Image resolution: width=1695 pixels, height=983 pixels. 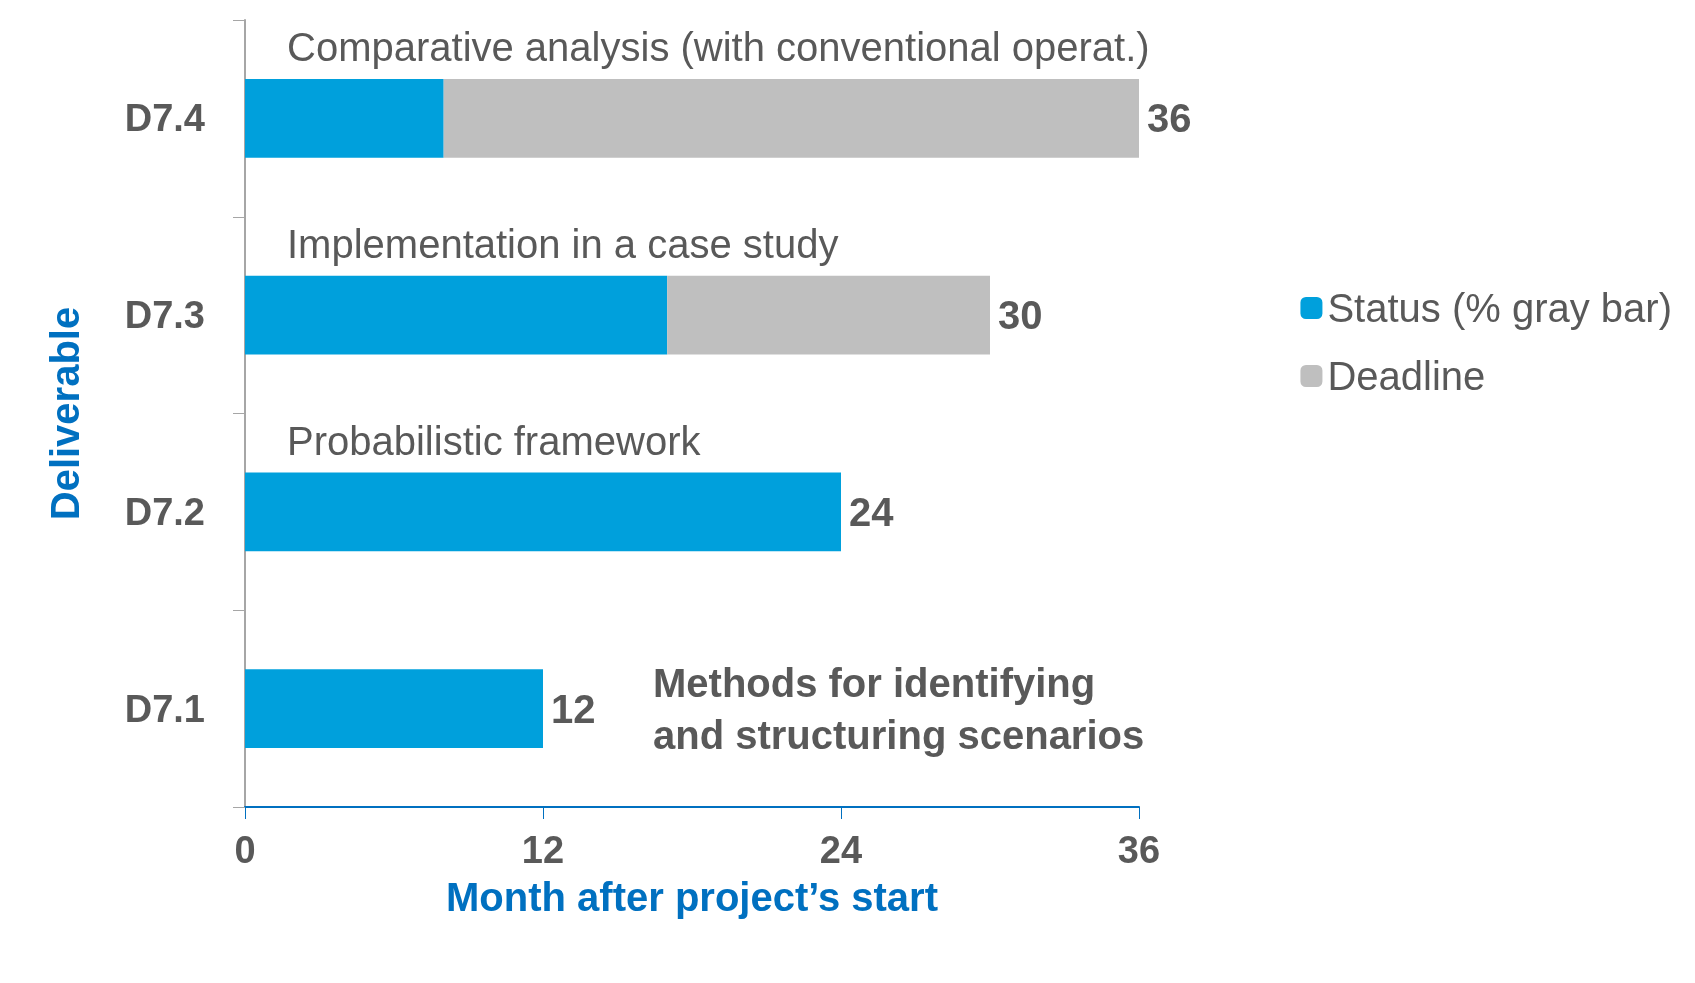 What do you see at coordinates (164, 511) in the screenshot?
I see `y-tick-label: D7.2` at bounding box center [164, 511].